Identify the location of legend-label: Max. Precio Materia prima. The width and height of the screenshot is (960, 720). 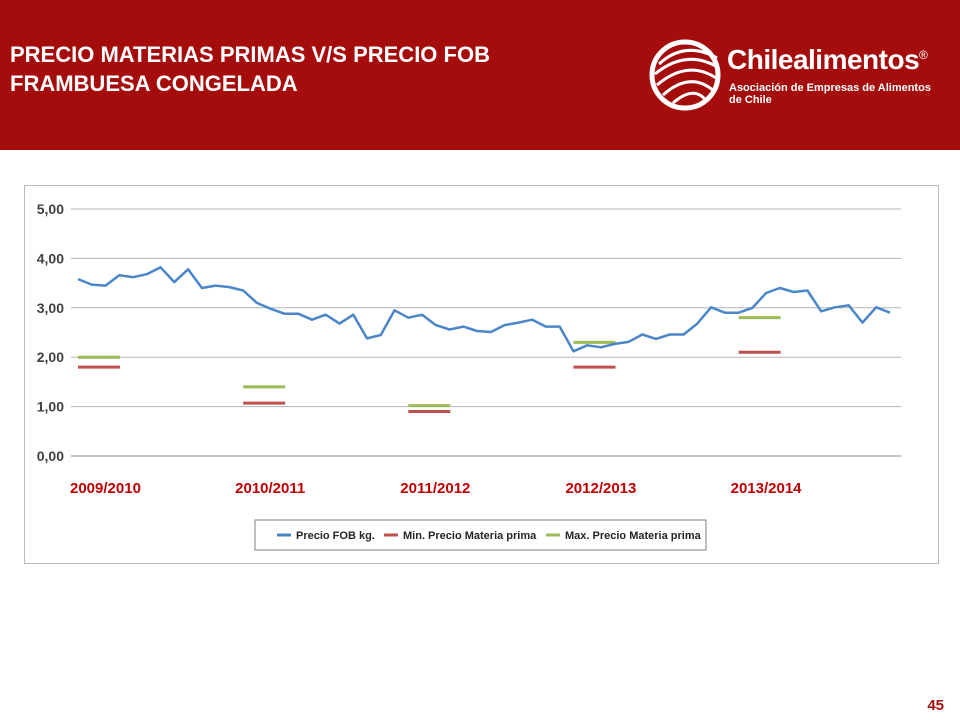
(633, 536).